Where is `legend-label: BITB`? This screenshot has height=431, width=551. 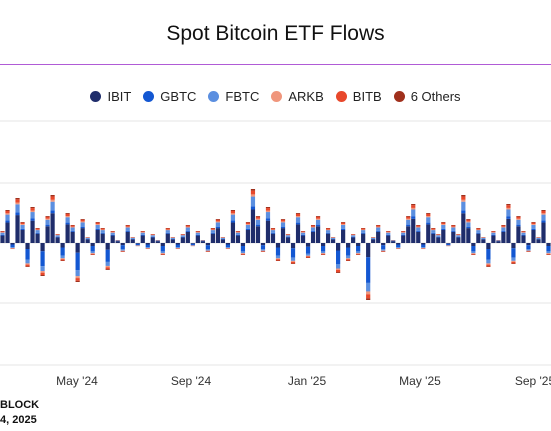
legend-label: BITB is located at coordinates (367, 96).